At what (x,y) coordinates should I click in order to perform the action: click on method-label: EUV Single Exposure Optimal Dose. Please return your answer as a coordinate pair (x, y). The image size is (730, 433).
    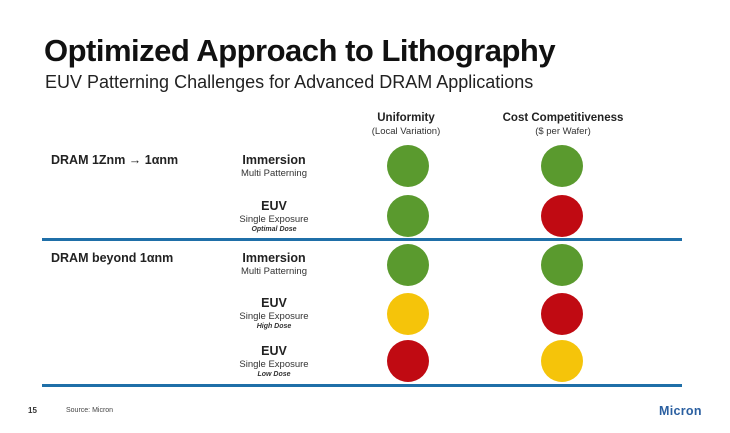
    Looking at the image, I should click on (274, 216).